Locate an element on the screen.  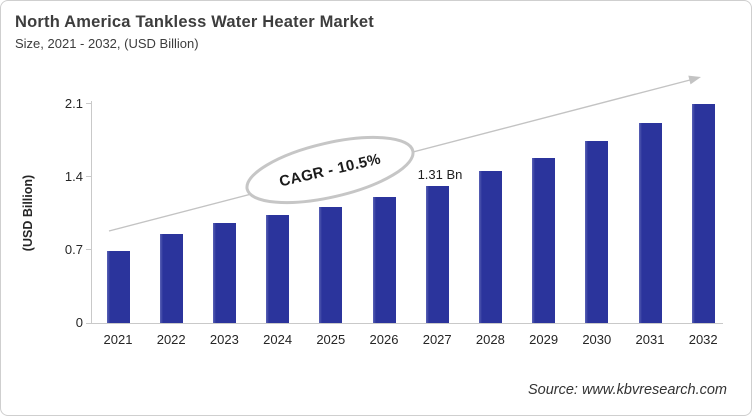
bar-2024 is located at coordinates (278, 269).